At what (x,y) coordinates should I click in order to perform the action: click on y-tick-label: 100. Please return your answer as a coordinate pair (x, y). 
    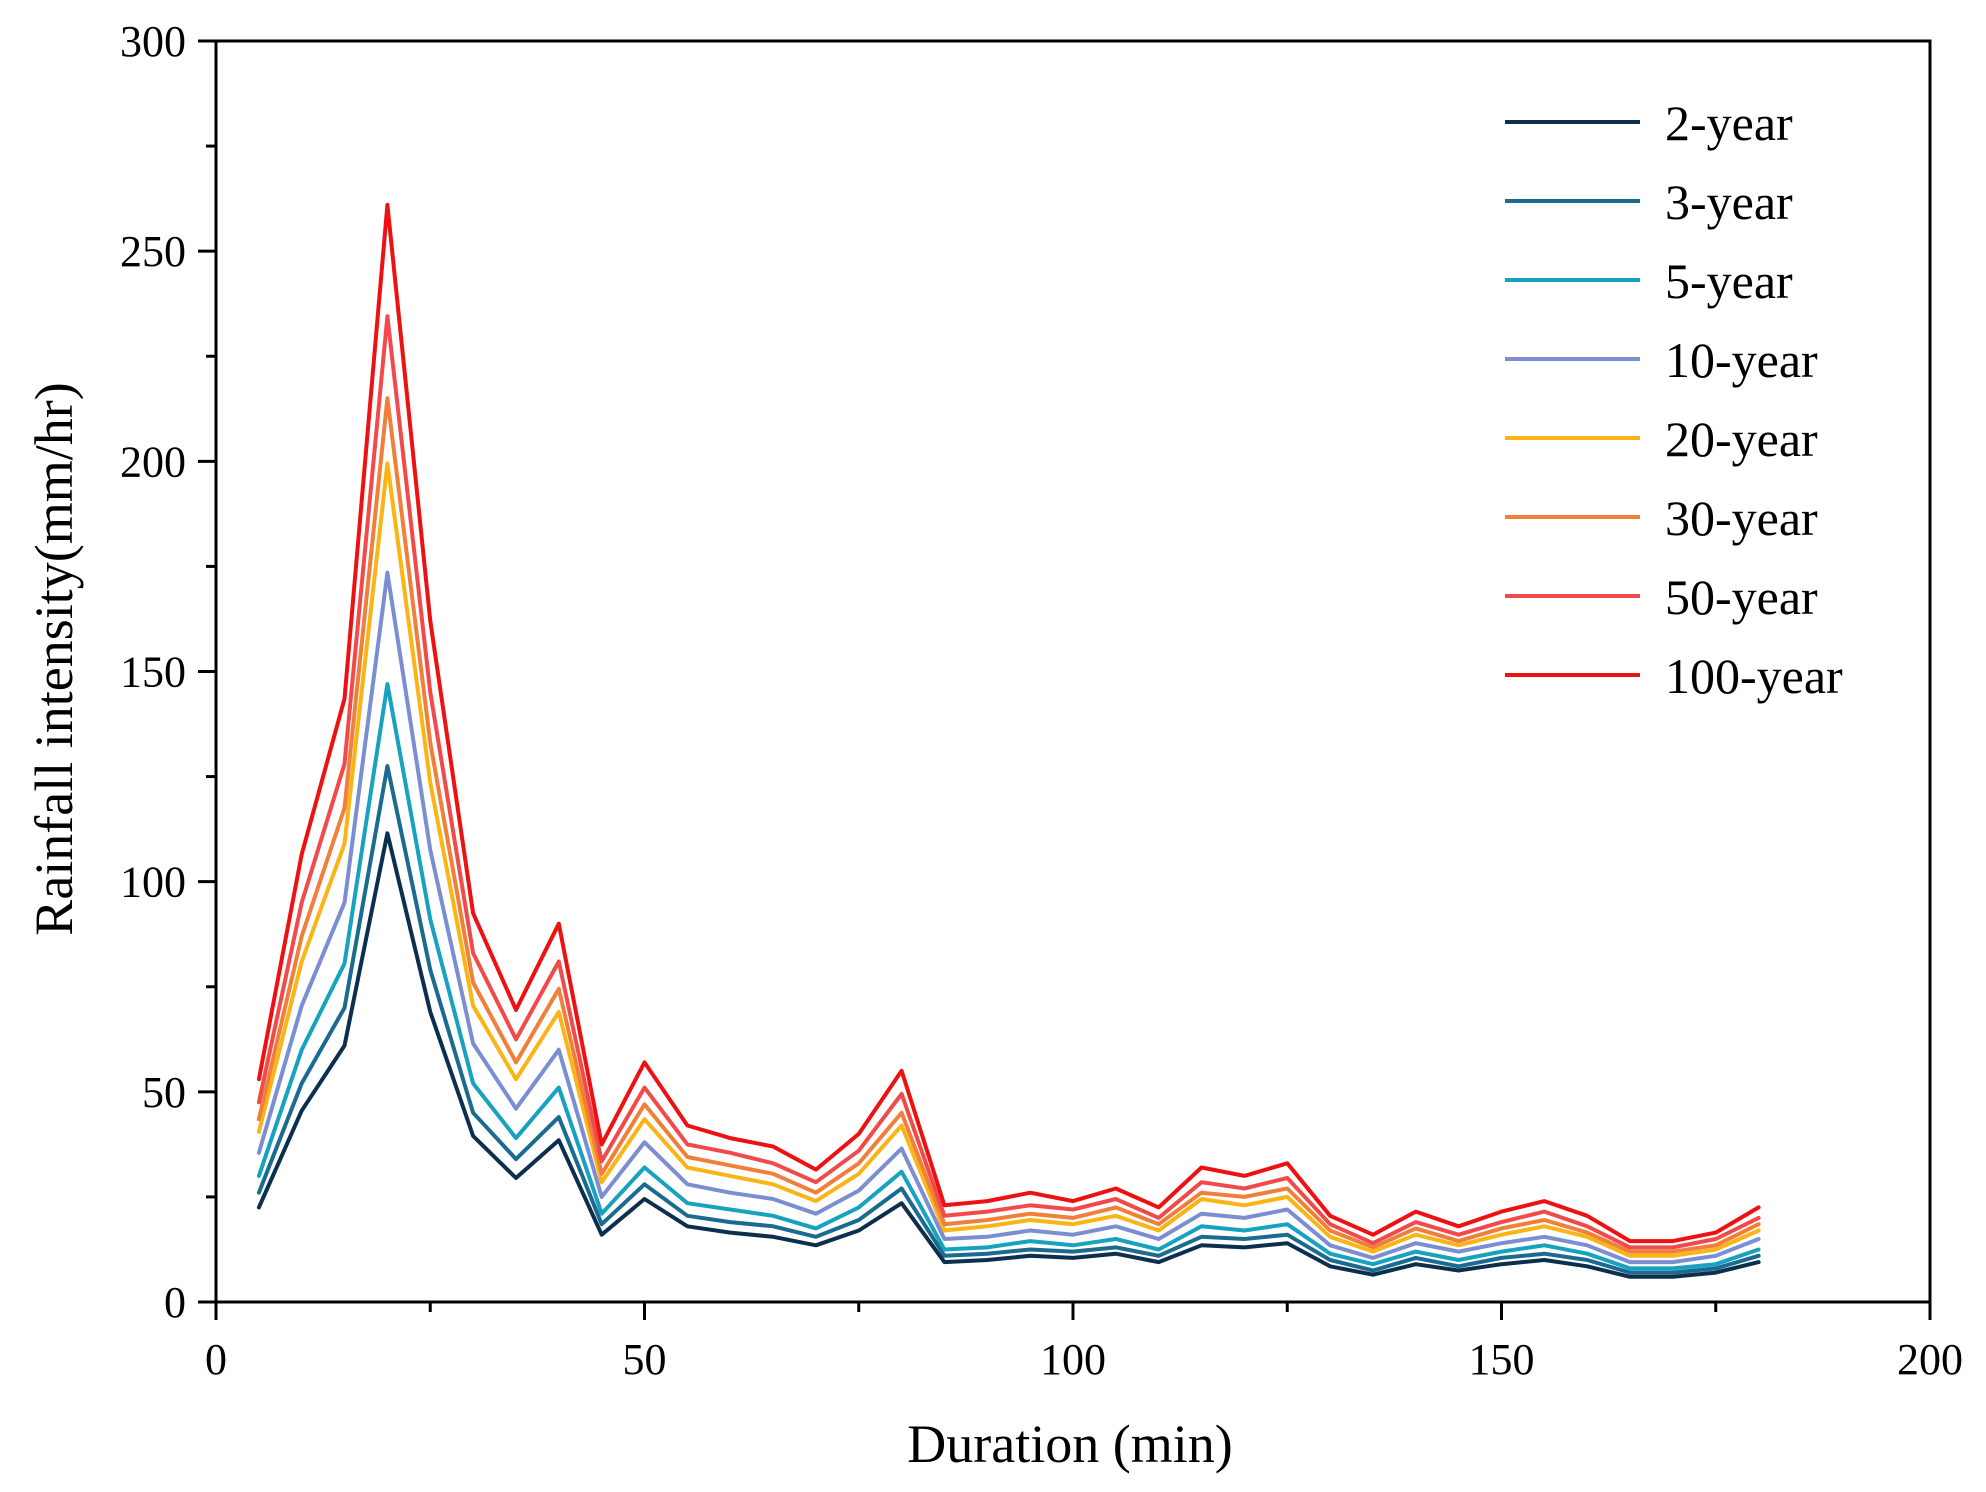
    Looking at the image, I should click on (153, 882).